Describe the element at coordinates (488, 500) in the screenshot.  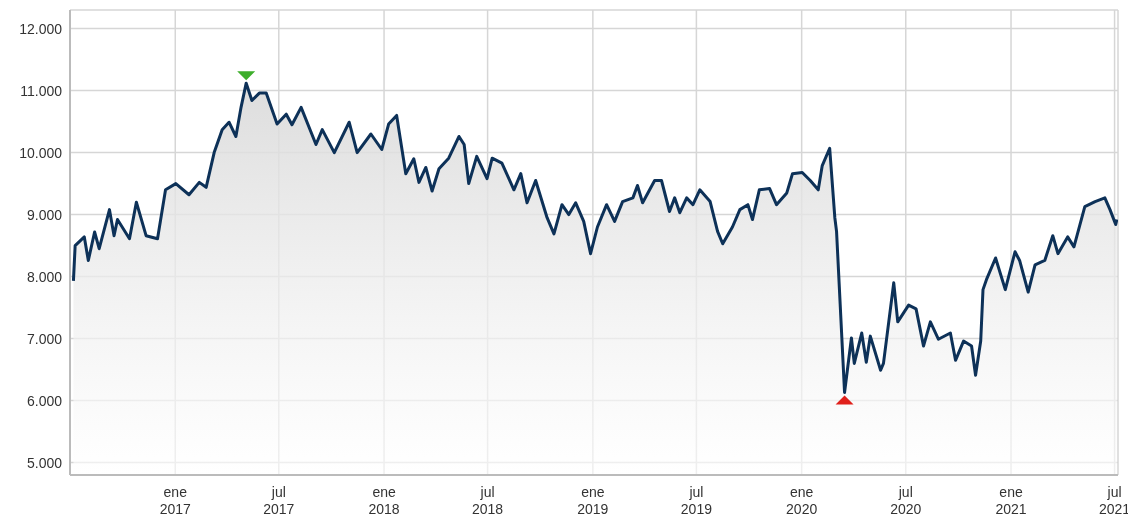
I see `x-tick-label: jul 2018` at that location.